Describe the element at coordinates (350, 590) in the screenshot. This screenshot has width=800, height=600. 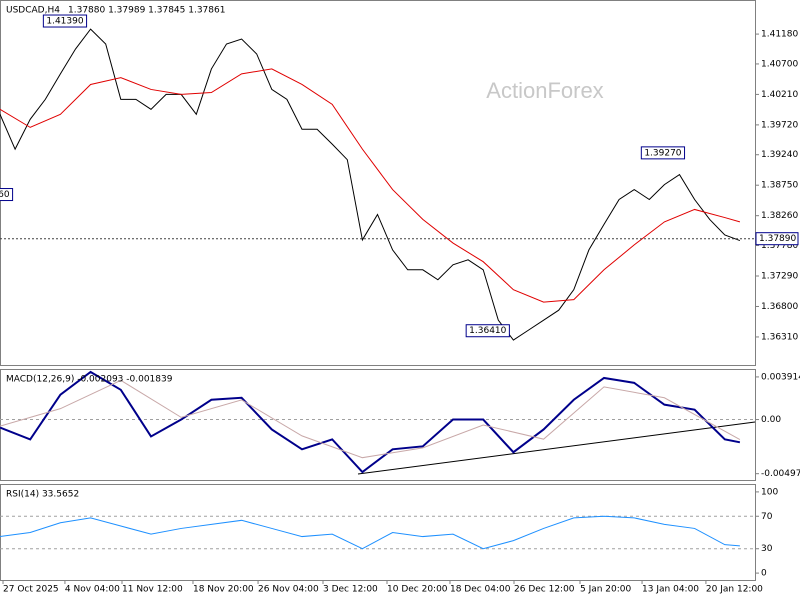
I see `x-tick-label: 3 Dec 12:00` at that location.